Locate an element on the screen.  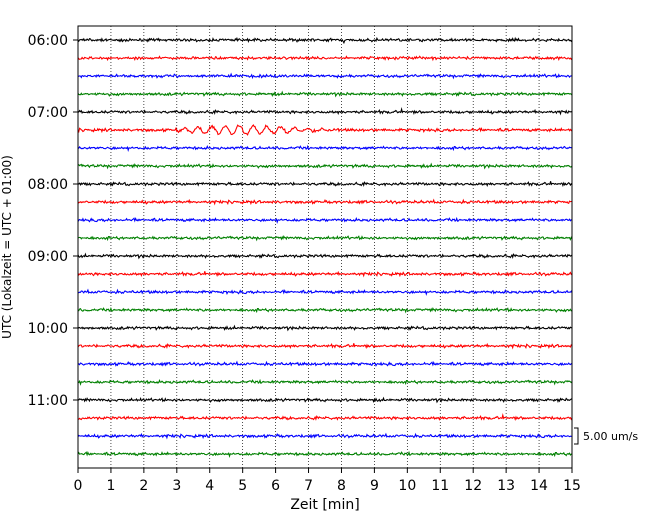
x-axis-label: Zeit [min] is located at coordinates (324, 505).